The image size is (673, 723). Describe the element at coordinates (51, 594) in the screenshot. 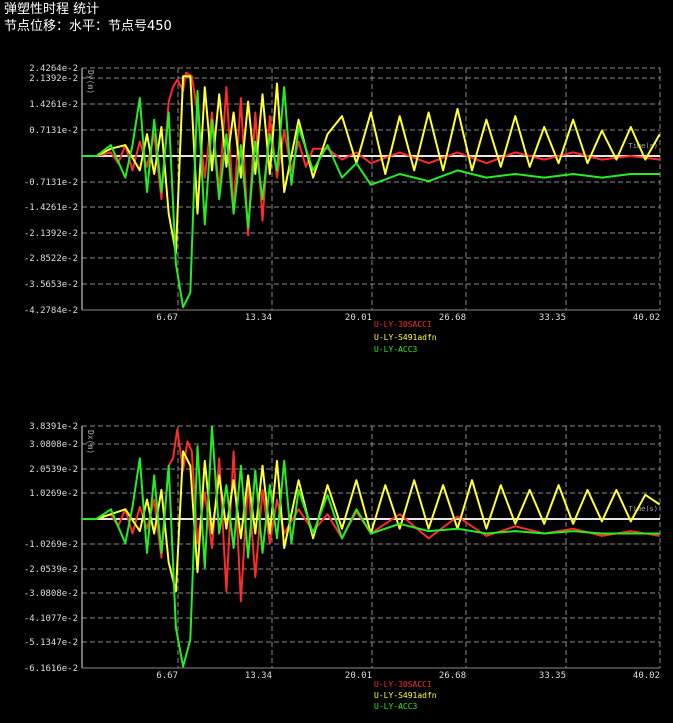

I see `y-tick-label: -3.0808e-2` at that location.